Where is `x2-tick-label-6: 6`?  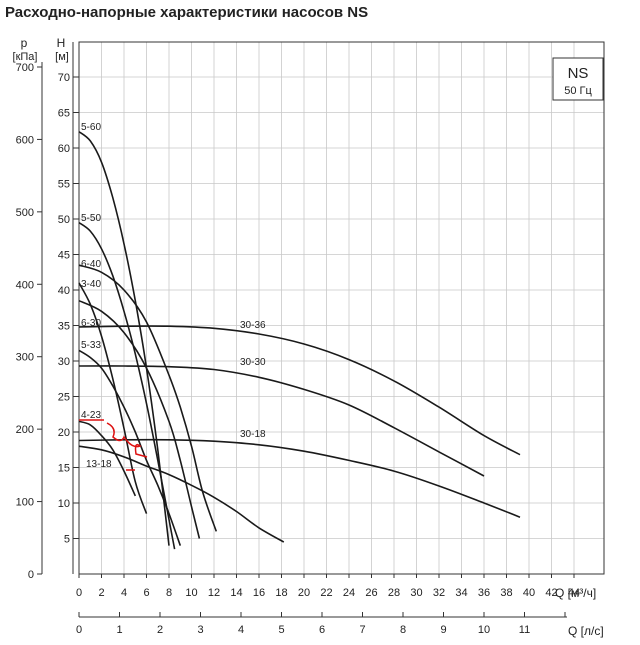 x2-tick-label-6: 6 is located at coordinates (322, 630).